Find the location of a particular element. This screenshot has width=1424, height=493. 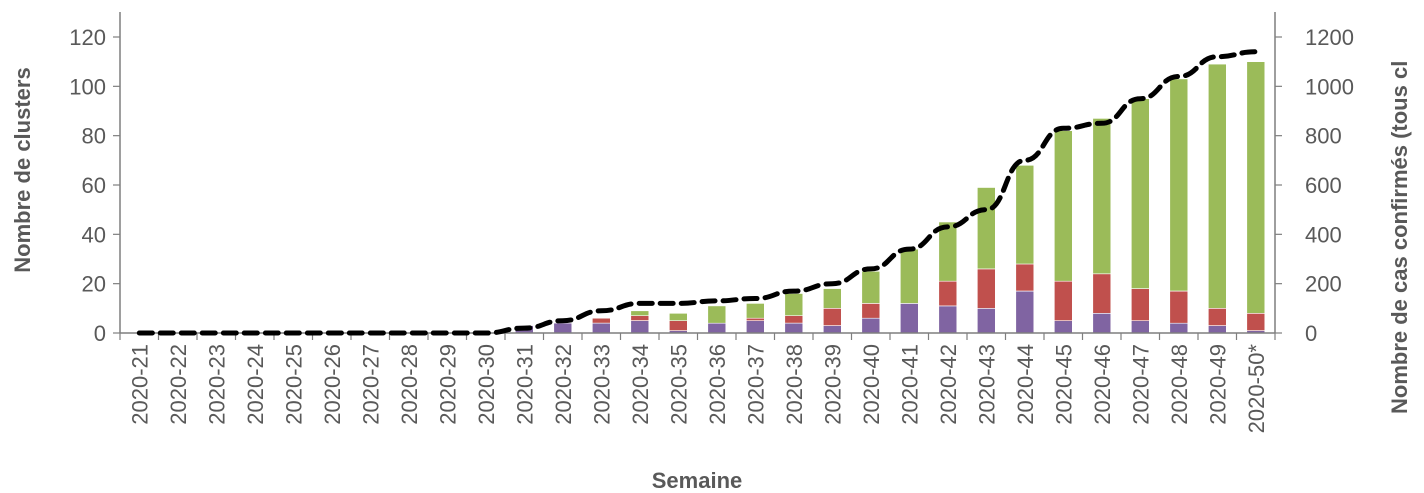

x-tick-label-6: 2020-27 is located at coordinates (370, 384).